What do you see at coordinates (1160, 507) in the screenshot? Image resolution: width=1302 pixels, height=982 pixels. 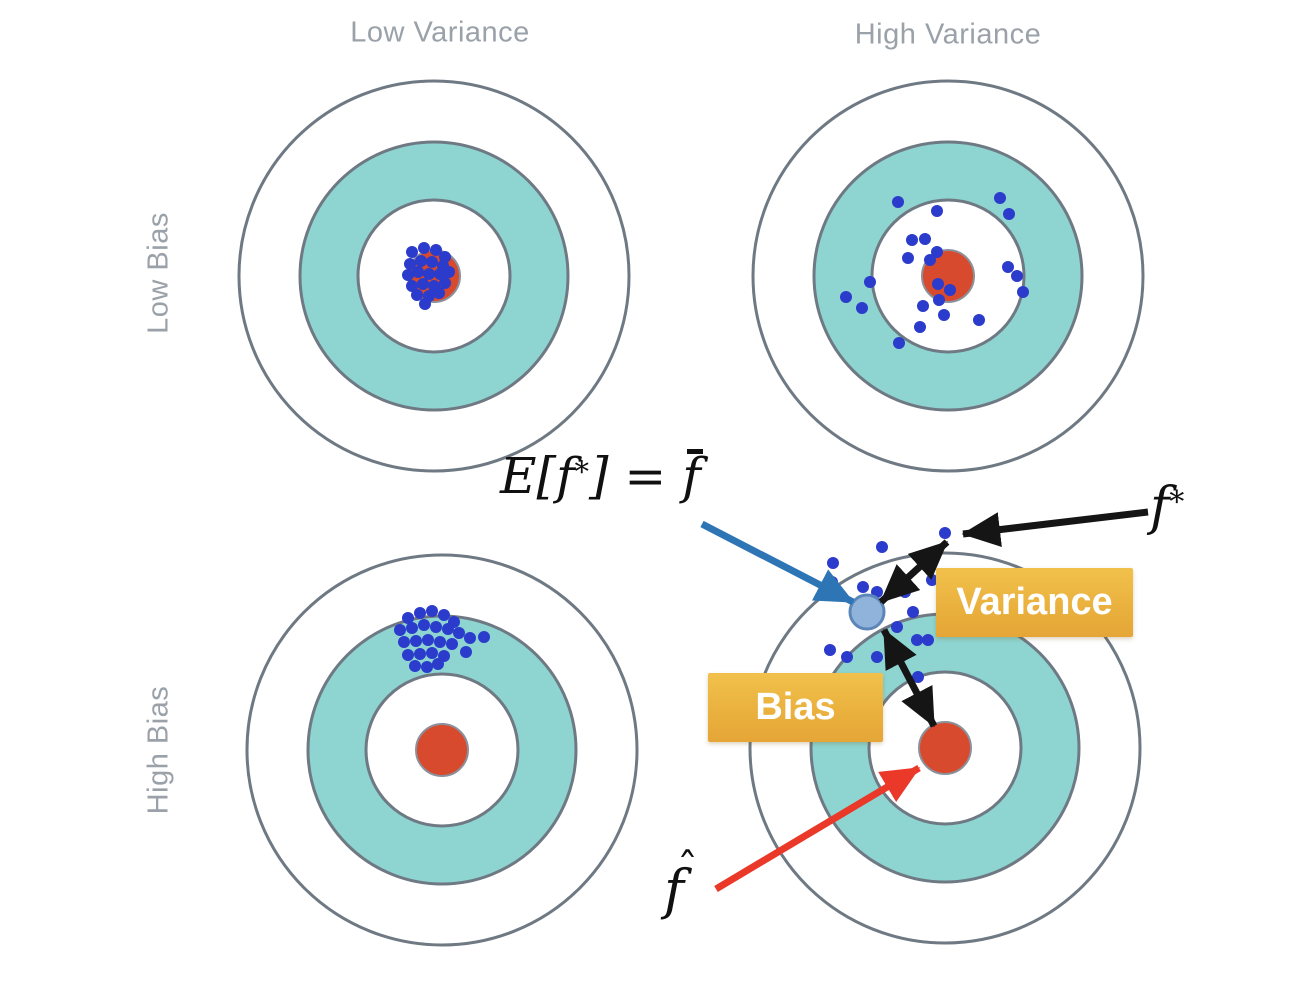 I see `f-star-base: f` at bounding box center [1160, 507].